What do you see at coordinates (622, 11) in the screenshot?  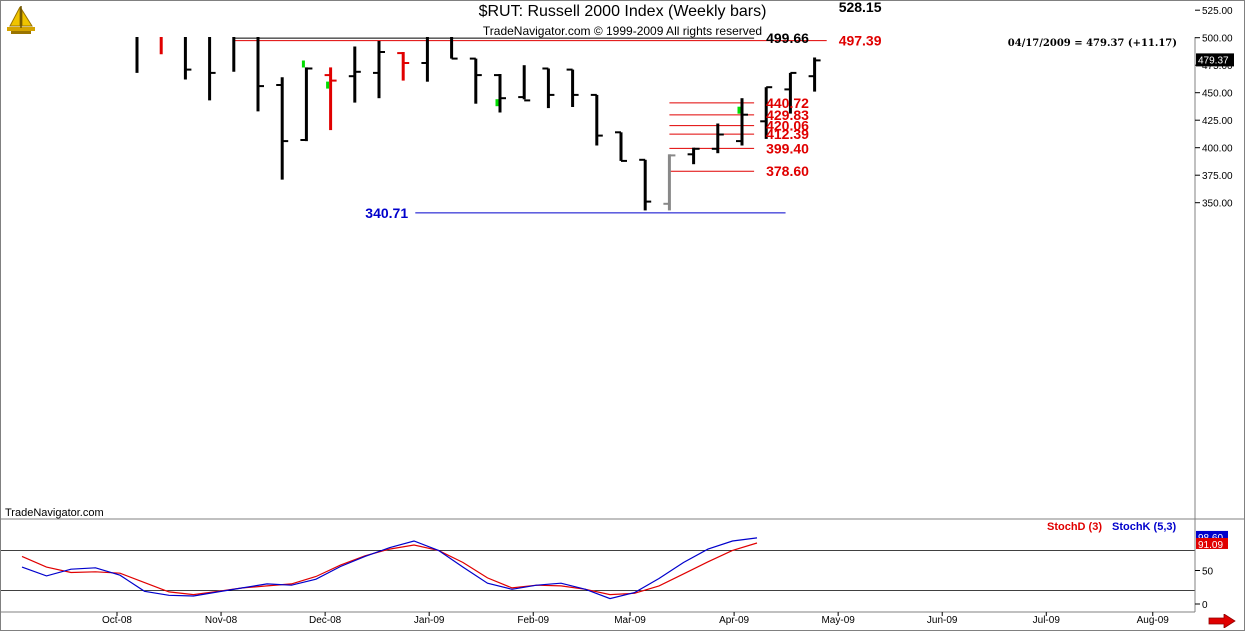 I see `chart-title: $RUT: Russell 2000 Index (Weekly bars)` at bounding box center [622, 11].